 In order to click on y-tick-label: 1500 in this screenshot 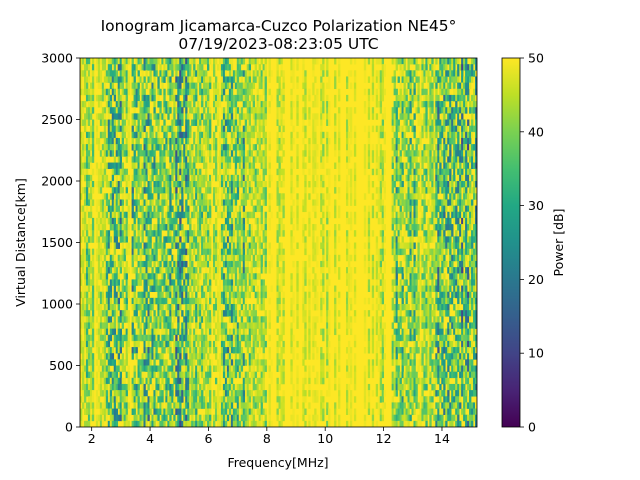, I will do `click(57, 242)`.